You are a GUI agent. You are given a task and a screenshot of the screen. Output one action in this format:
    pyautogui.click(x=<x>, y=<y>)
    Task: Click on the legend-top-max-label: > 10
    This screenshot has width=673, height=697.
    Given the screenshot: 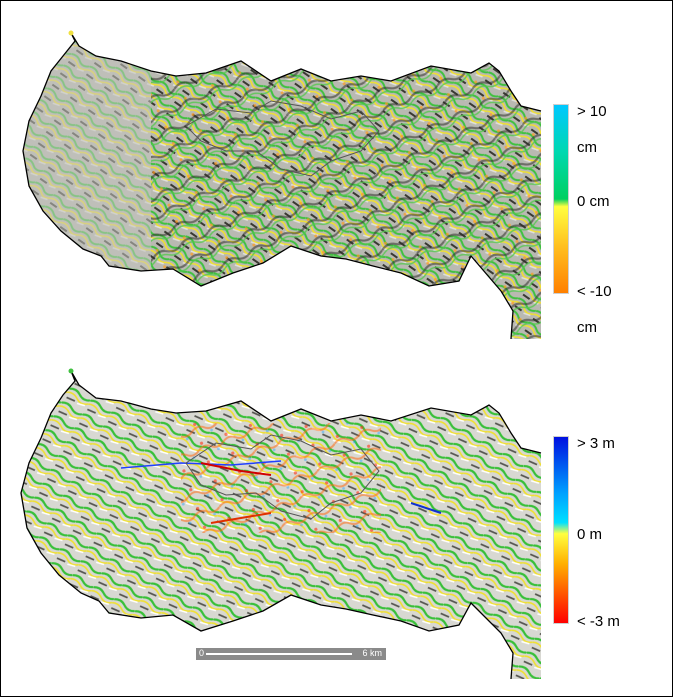 What is the action you would take?
    pyautogui.click(x=592, y=111)
    